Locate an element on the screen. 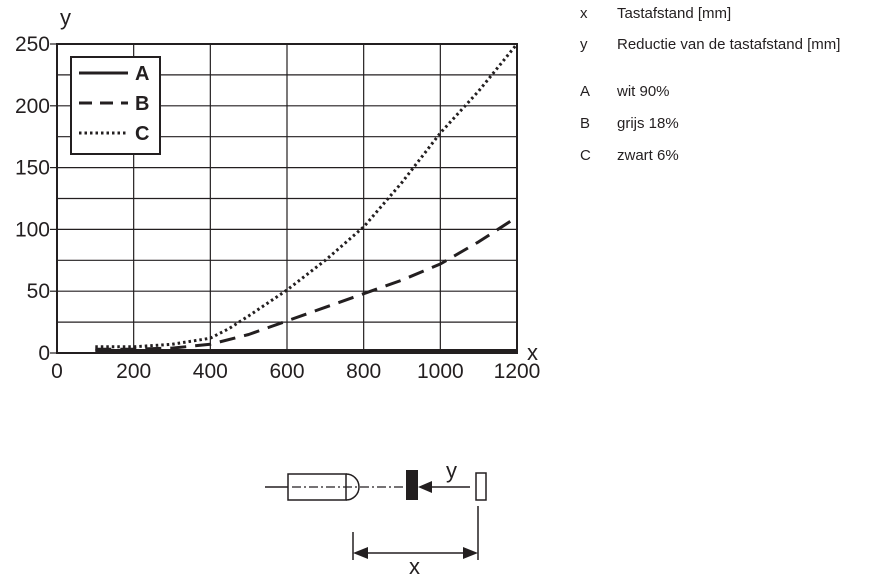 The width and height of the screenshot is (896, 574). y-tick-label: 200 is located at coordinates (32, 106).